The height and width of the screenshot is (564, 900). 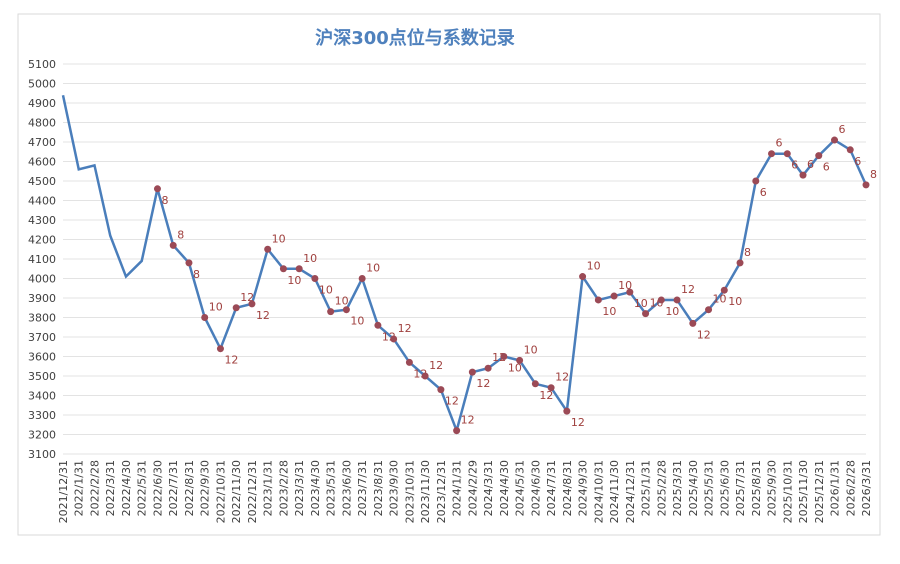 I want to click on x-tick-label: 2023/3/31, so click(x=299, y=488).